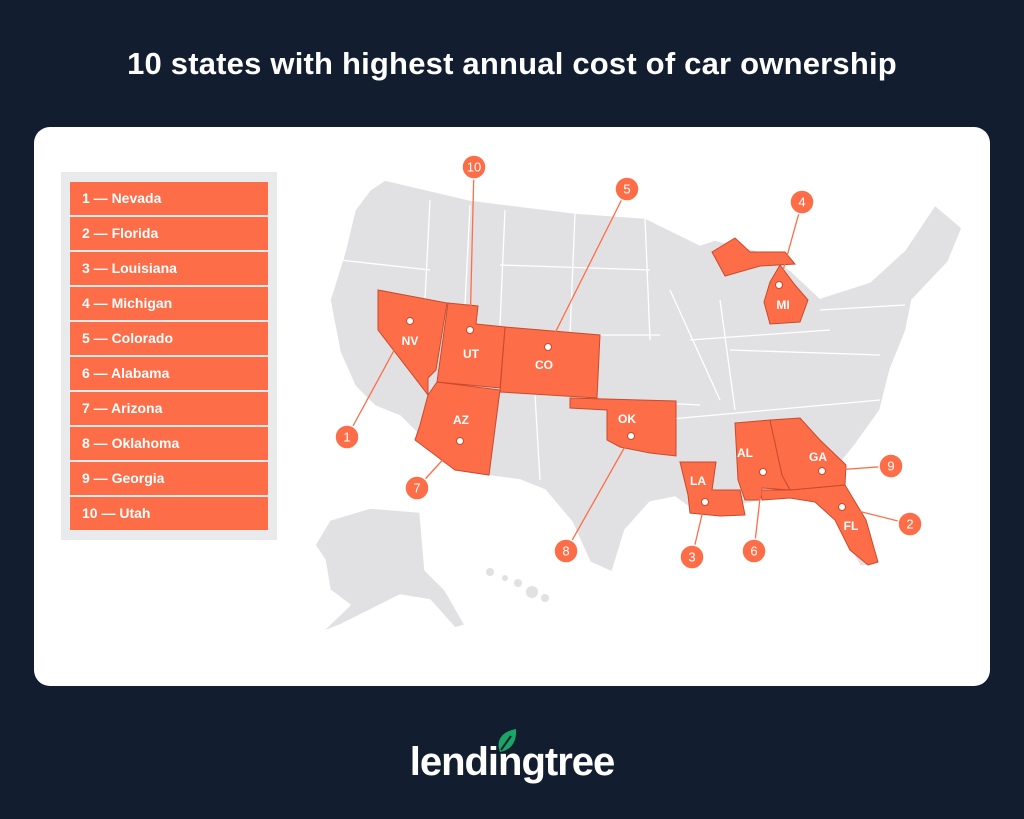 The width and height of the screenshot is (1024, 819). Describe the element at coordinates (544, 365) in the screenshot. I see `state-label: CO` at that location.